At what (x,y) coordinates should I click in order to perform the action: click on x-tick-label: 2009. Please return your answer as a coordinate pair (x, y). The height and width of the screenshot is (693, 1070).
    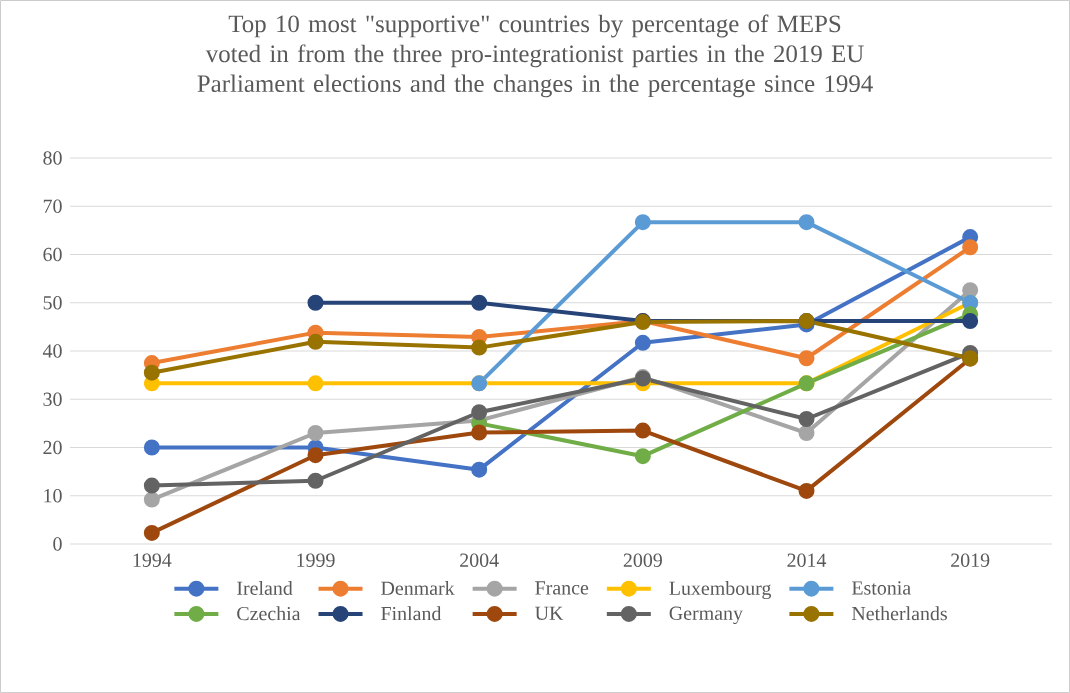
    Looking at the image, I should click on (642, 560).